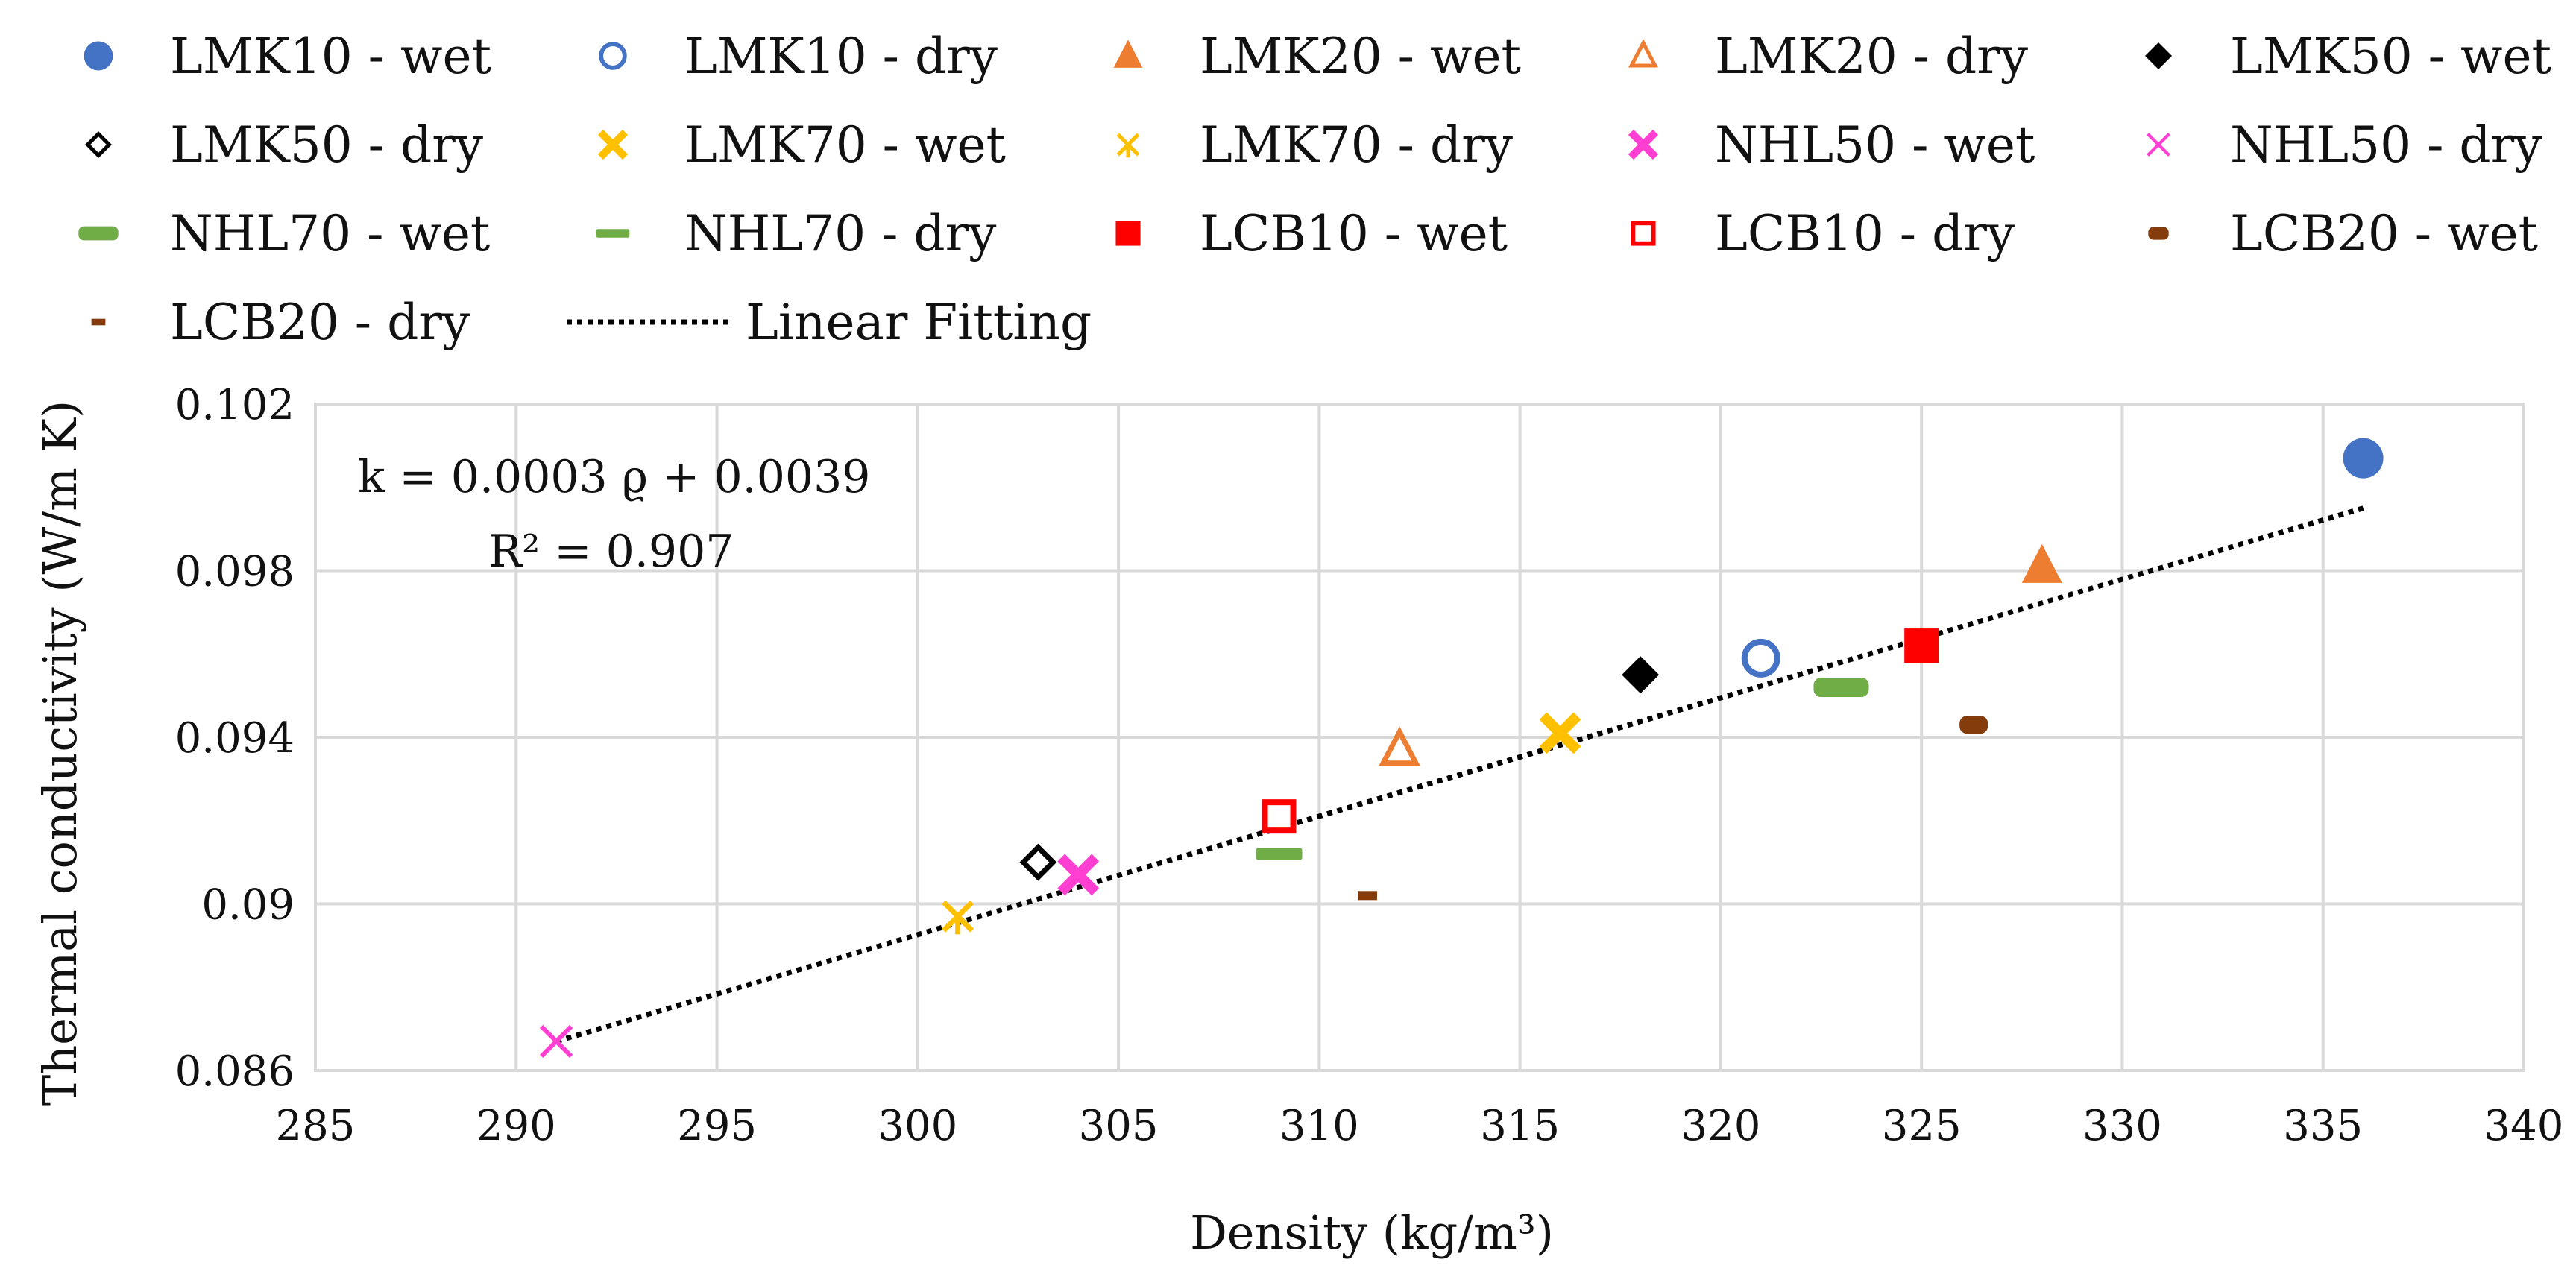 This screenshot has width=2576, height=1277. I want to click on point-lmk20-wet, so click(2041, 563).